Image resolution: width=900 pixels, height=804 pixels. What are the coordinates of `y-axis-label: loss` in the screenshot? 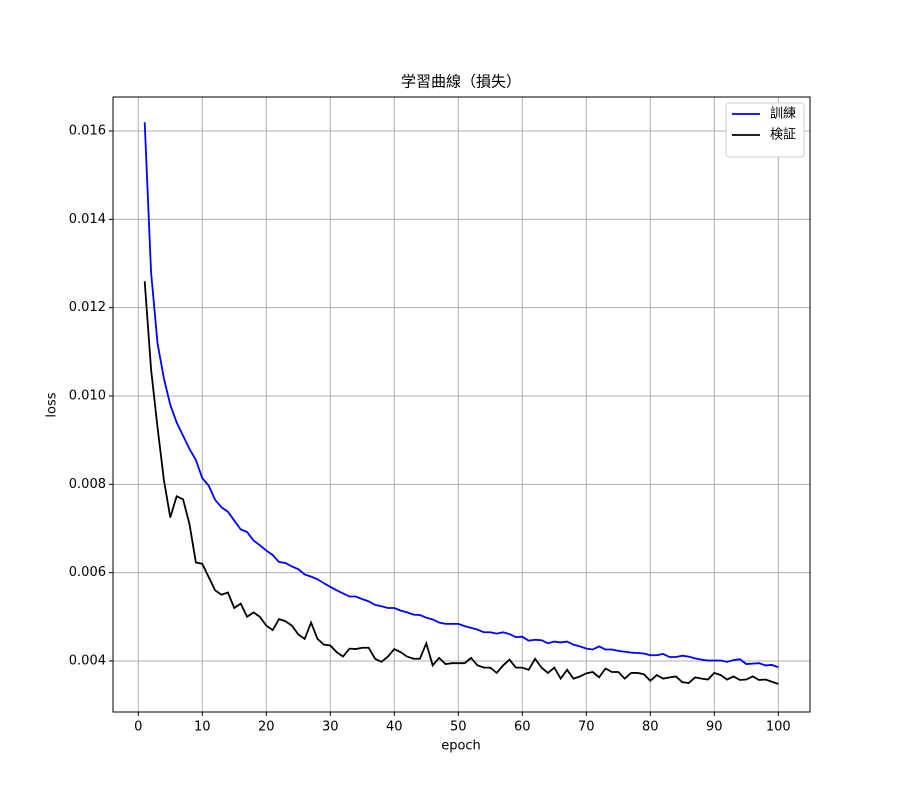 It's located at (52, 404).